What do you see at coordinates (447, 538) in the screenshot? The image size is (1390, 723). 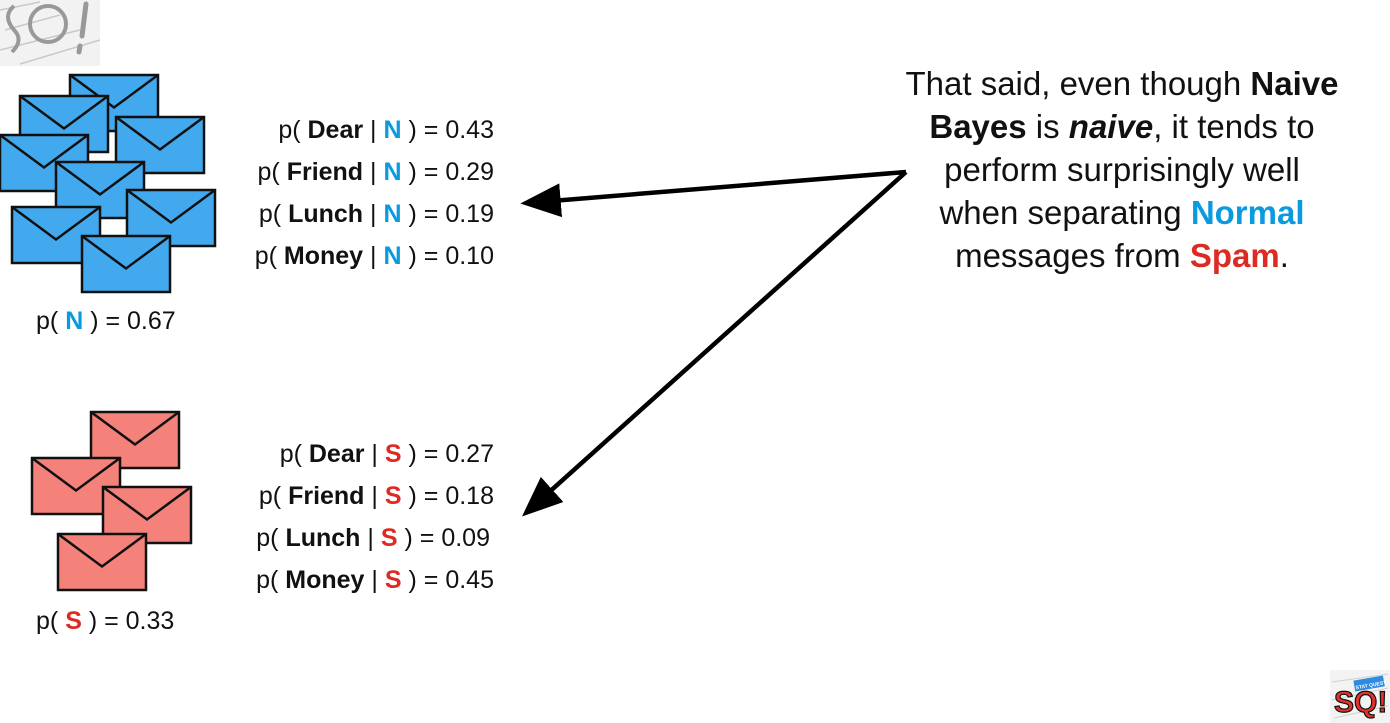 I see `prob-suffix: ) = 0.09` at bounding box center [447, 538].